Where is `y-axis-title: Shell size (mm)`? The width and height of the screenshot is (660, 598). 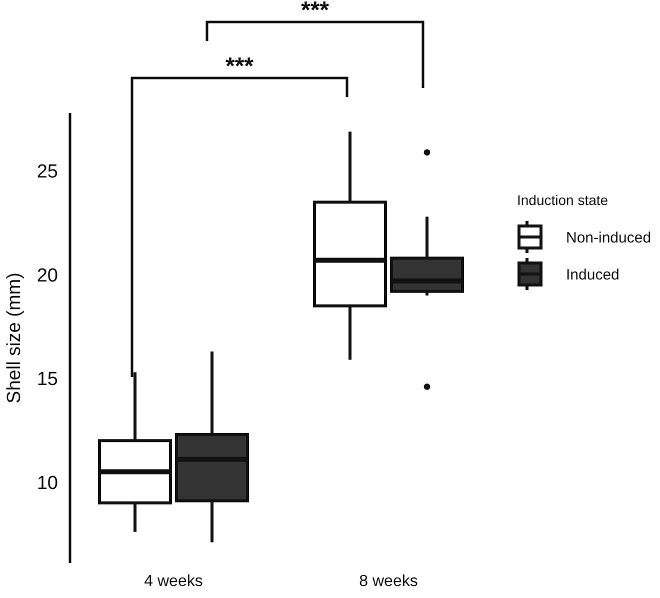
y-axis-title: Shell size (mm) is located at coordinates (14, 338).